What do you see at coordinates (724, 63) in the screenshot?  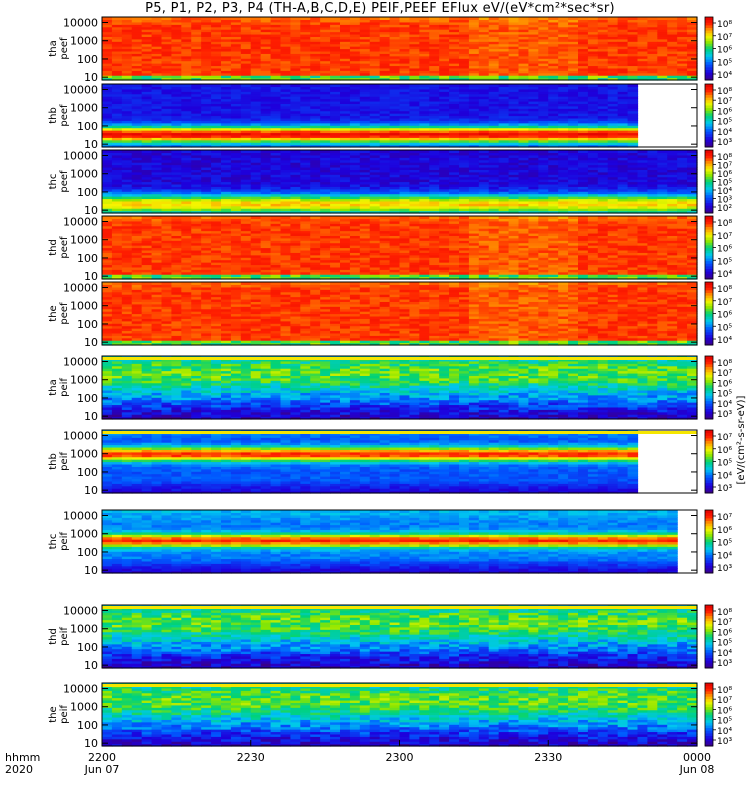 I see `colorbar-tick-label: 10⁵` at bounding box center [724, 63].